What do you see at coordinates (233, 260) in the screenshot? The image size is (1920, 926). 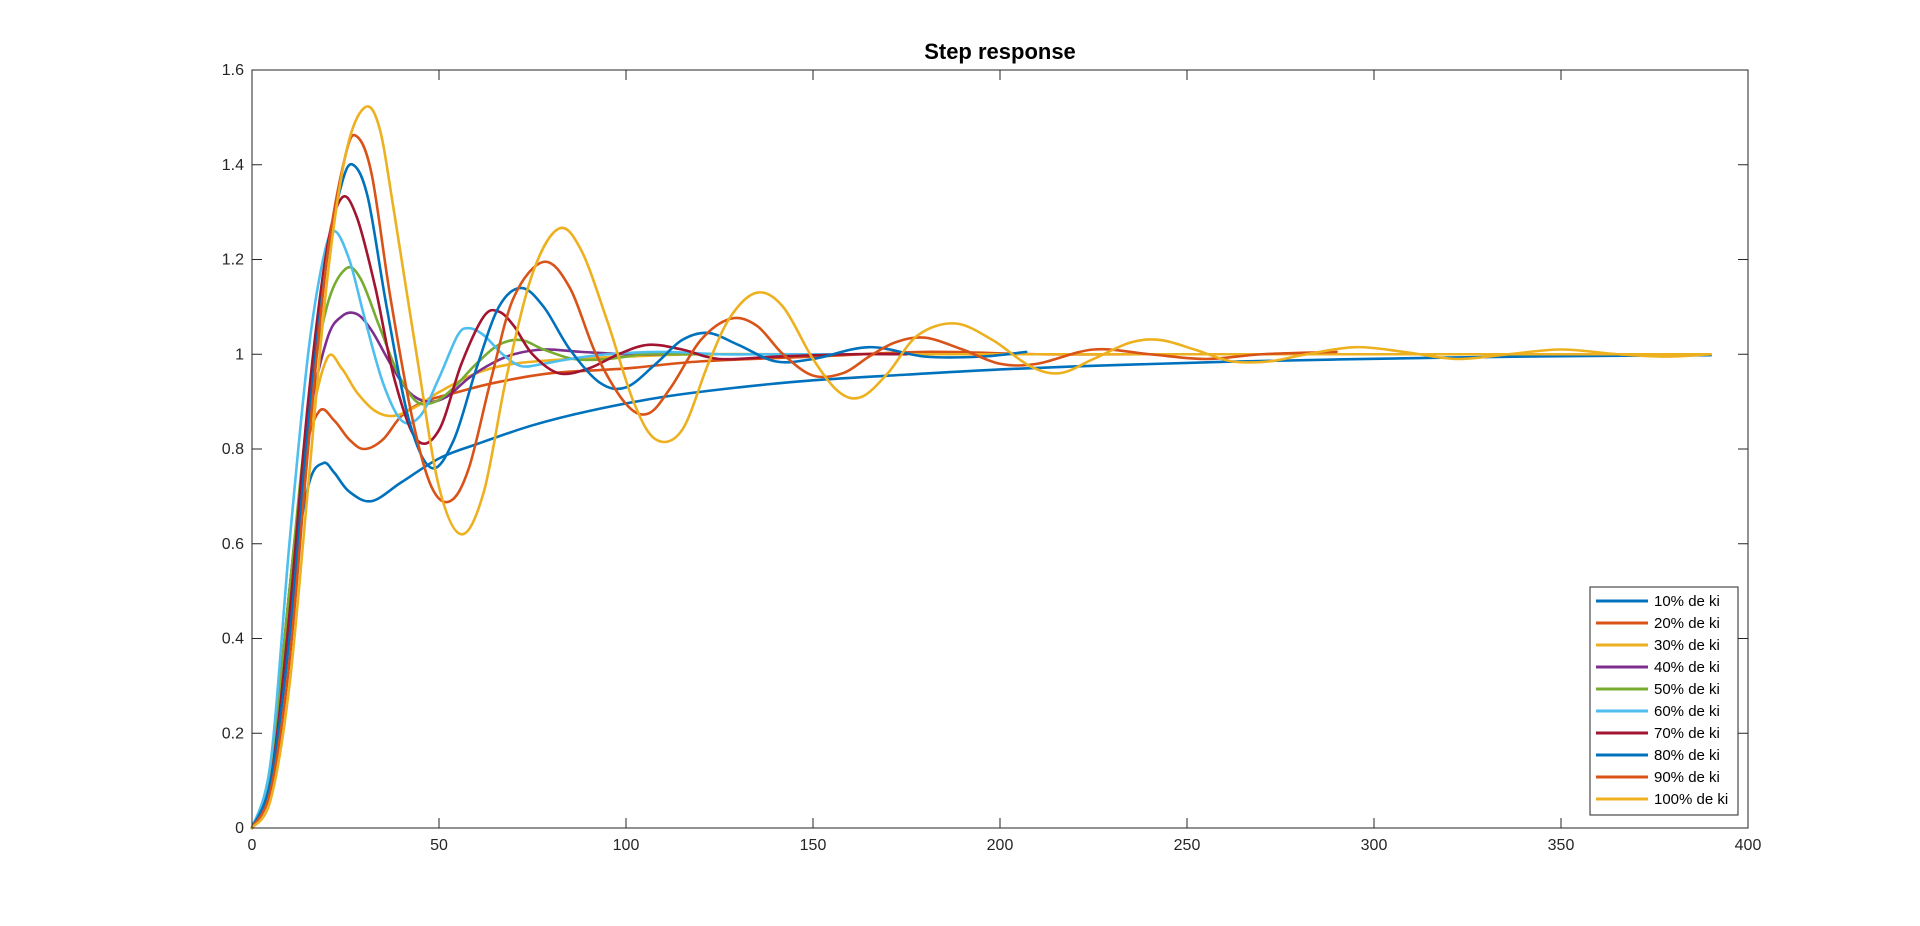 I see `y-tick-label: 1.2` at bounding box center [233, 260].